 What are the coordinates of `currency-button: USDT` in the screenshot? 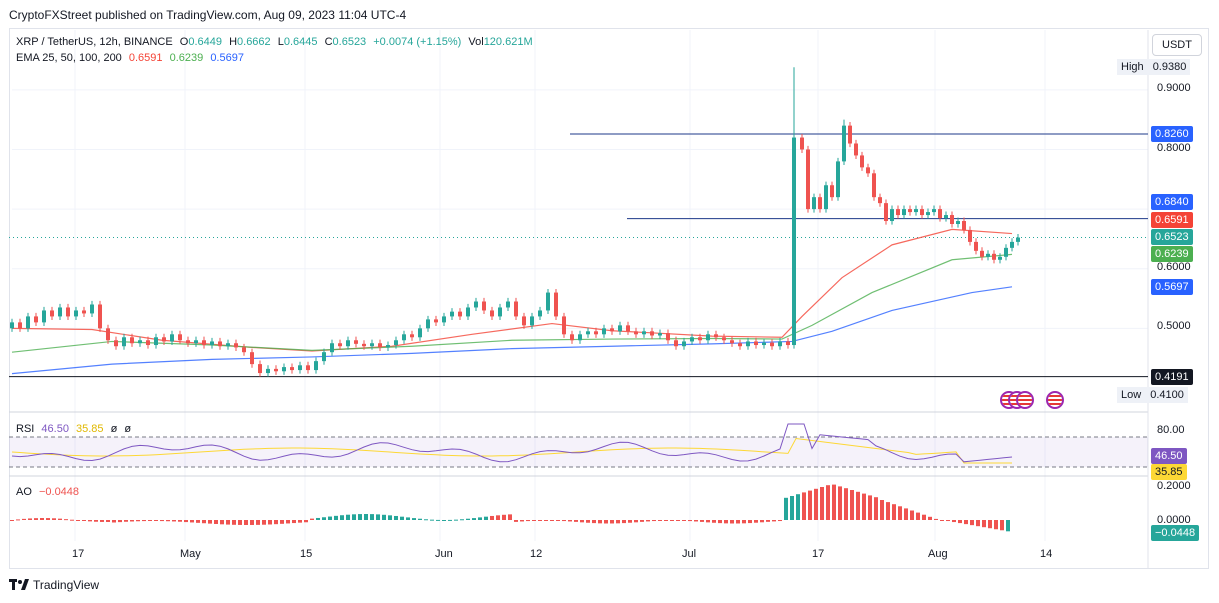 It's located at (1177, 45).